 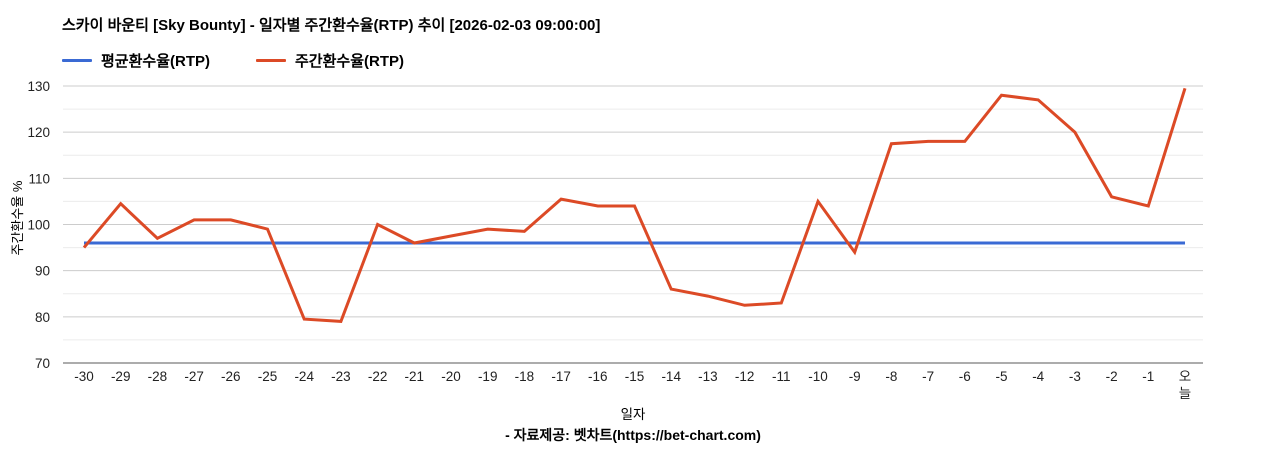 What do you see at coordinates (598, 376) in the screenshot?
I see `x-tick-label: -16` at bounding box center [598, 376].